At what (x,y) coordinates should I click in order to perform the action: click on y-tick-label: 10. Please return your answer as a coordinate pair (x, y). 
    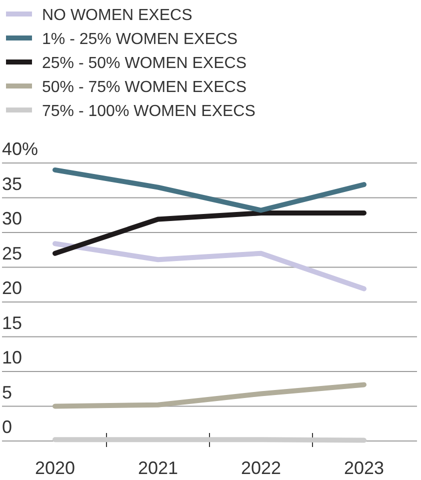
    Looking at the image, I should click on (12, 358).